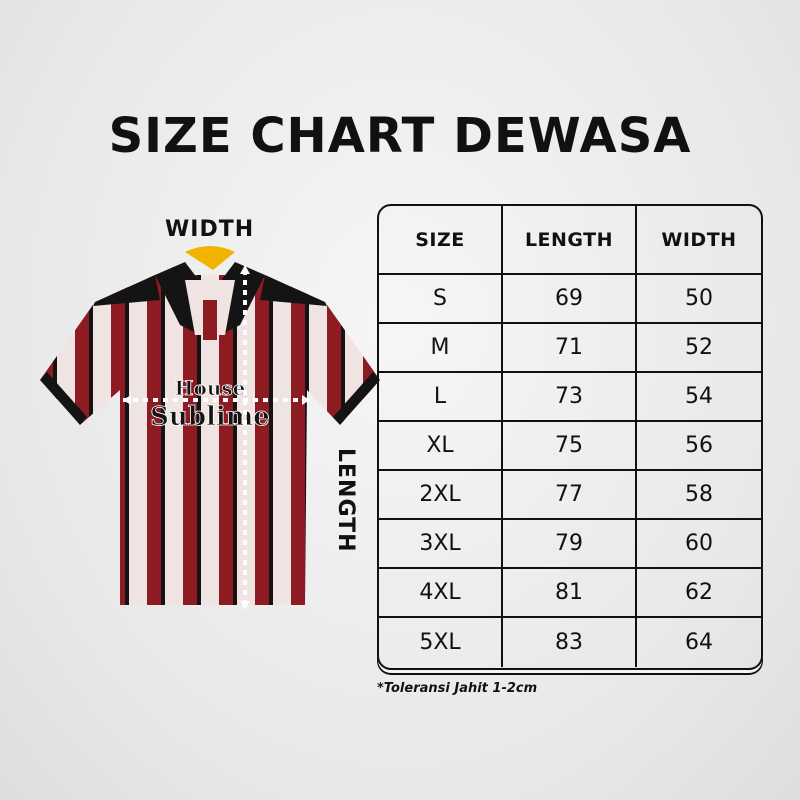 This screenshot has height=800, width=800. I want to click on cell-size: S, so click(441, 298).